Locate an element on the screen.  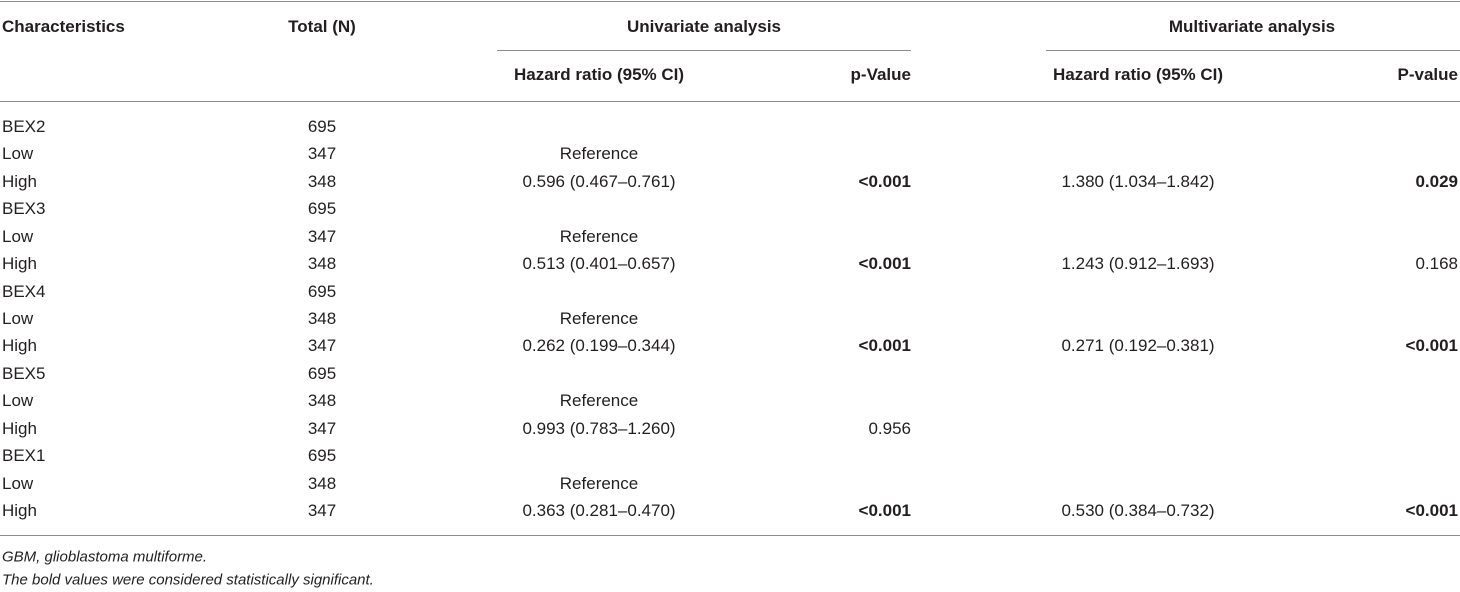
multivariate-rule is located at coordinates (1253, 50).